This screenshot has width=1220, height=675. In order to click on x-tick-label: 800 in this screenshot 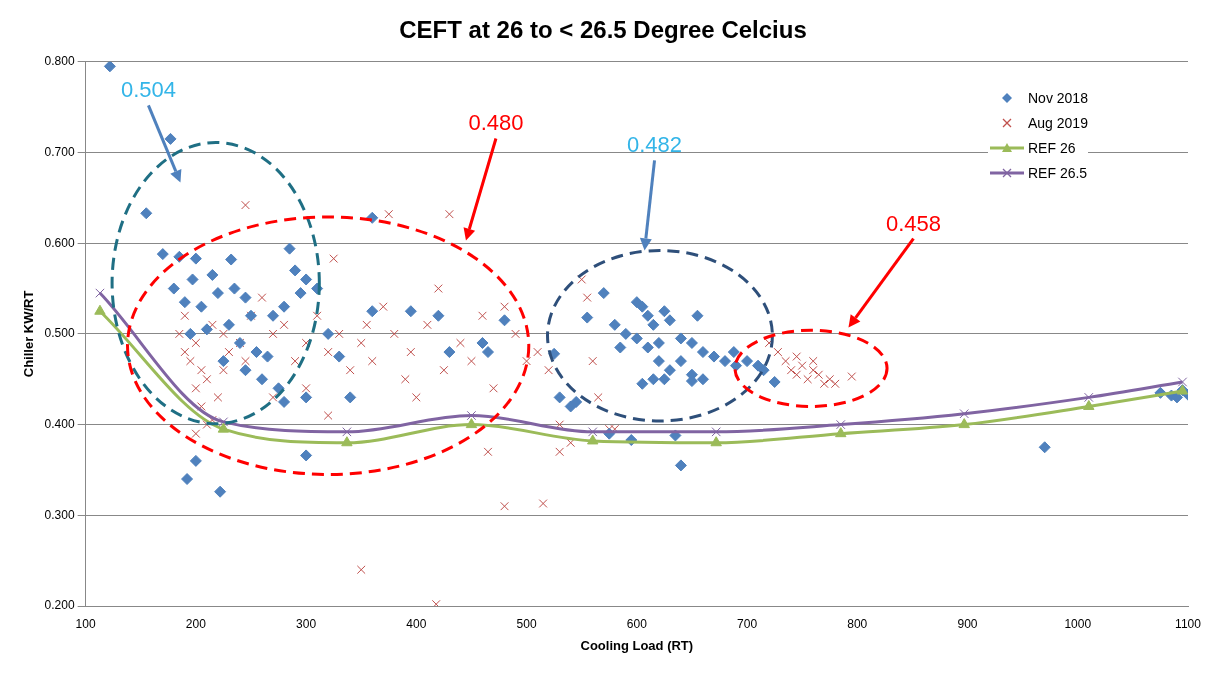, I will do `click(857, 623)`.